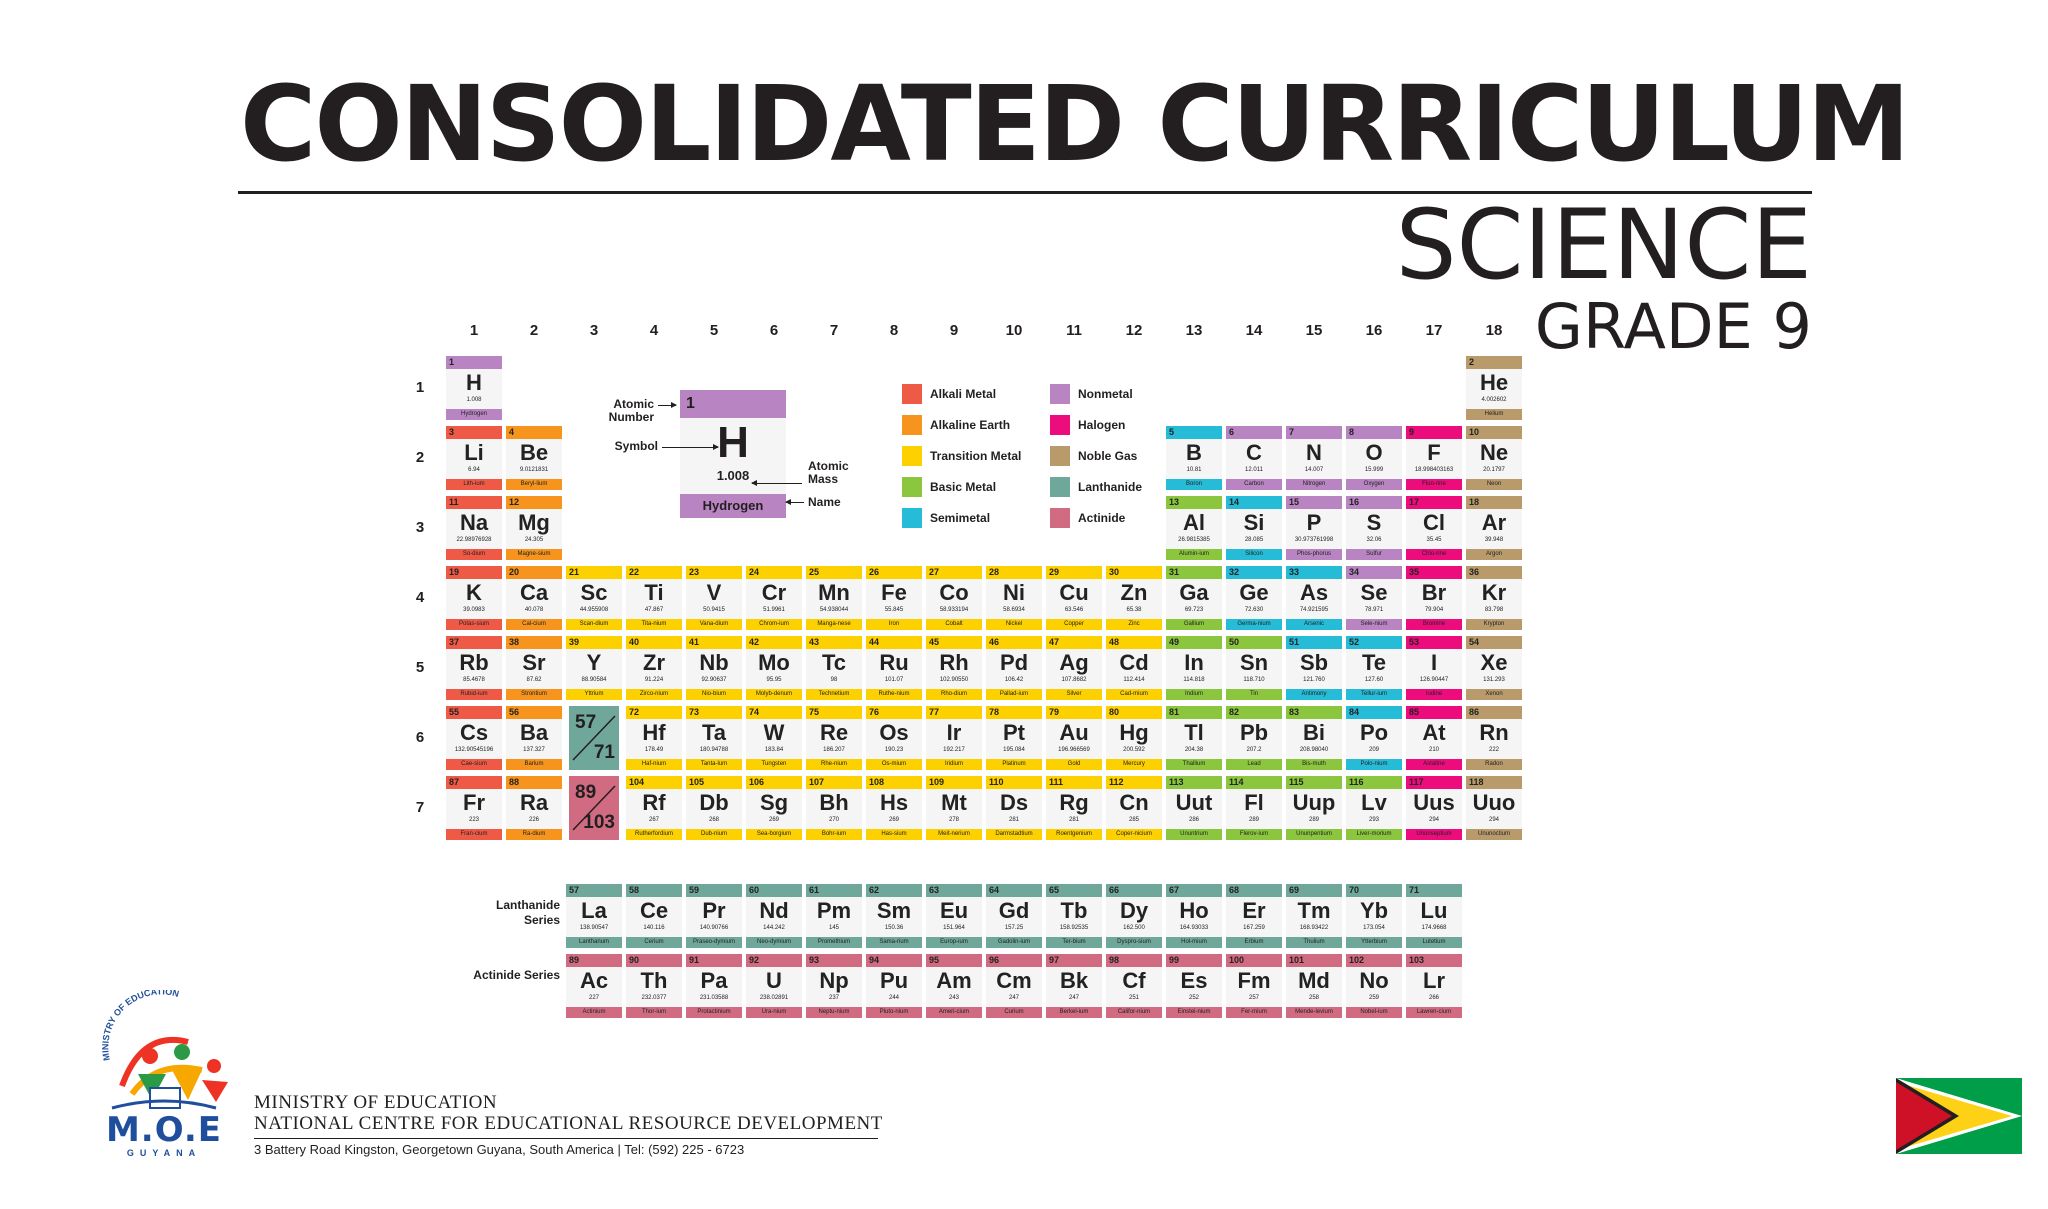 The width and height of the screenshot is (2048, 1209). I want to click on element-name: Silicon, so click(1254, 554).